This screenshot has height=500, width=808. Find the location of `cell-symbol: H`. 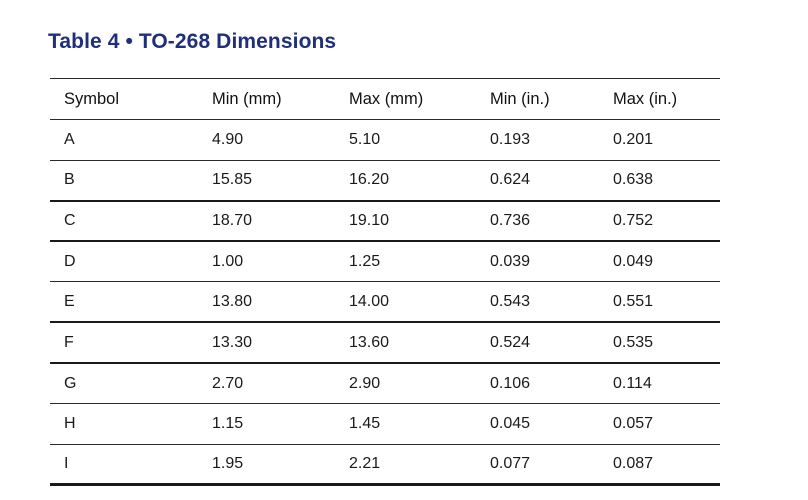

cell-symbol: H is located at coordinates (70, 423).